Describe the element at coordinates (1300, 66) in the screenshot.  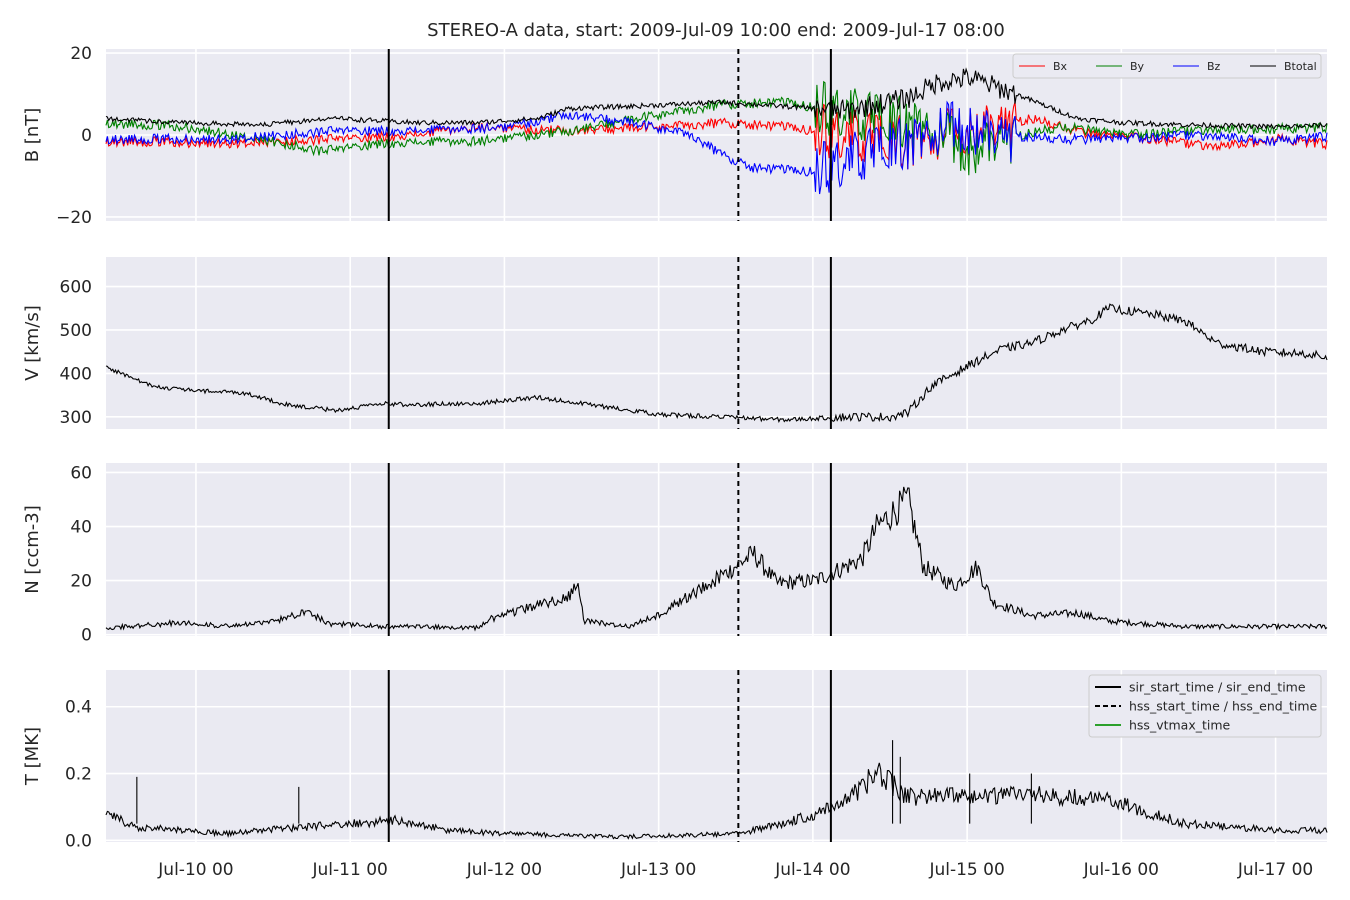
I see `legend-label: Btotal` at that location.